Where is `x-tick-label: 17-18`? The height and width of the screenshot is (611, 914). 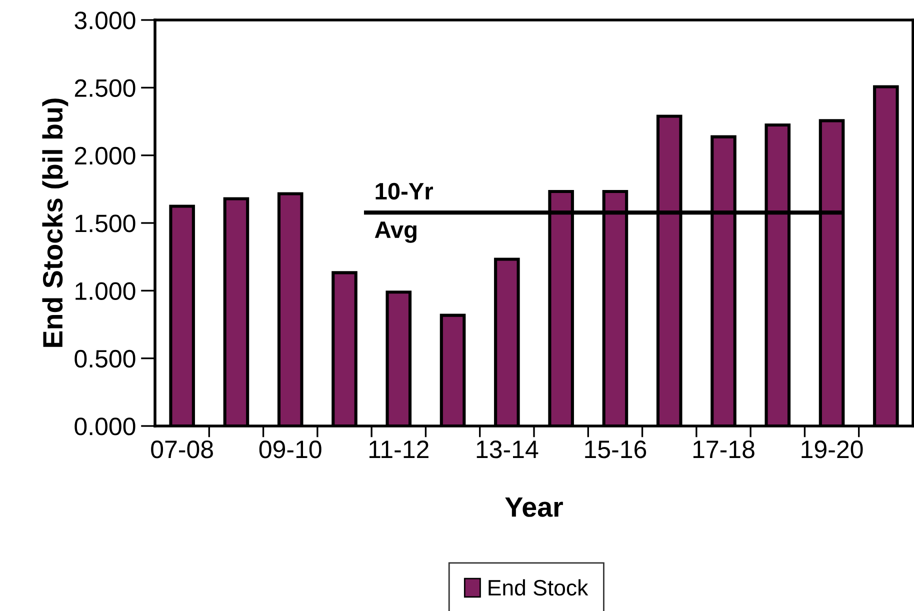
x-tick-label: 17-18 is located at coordinates (723, 449).